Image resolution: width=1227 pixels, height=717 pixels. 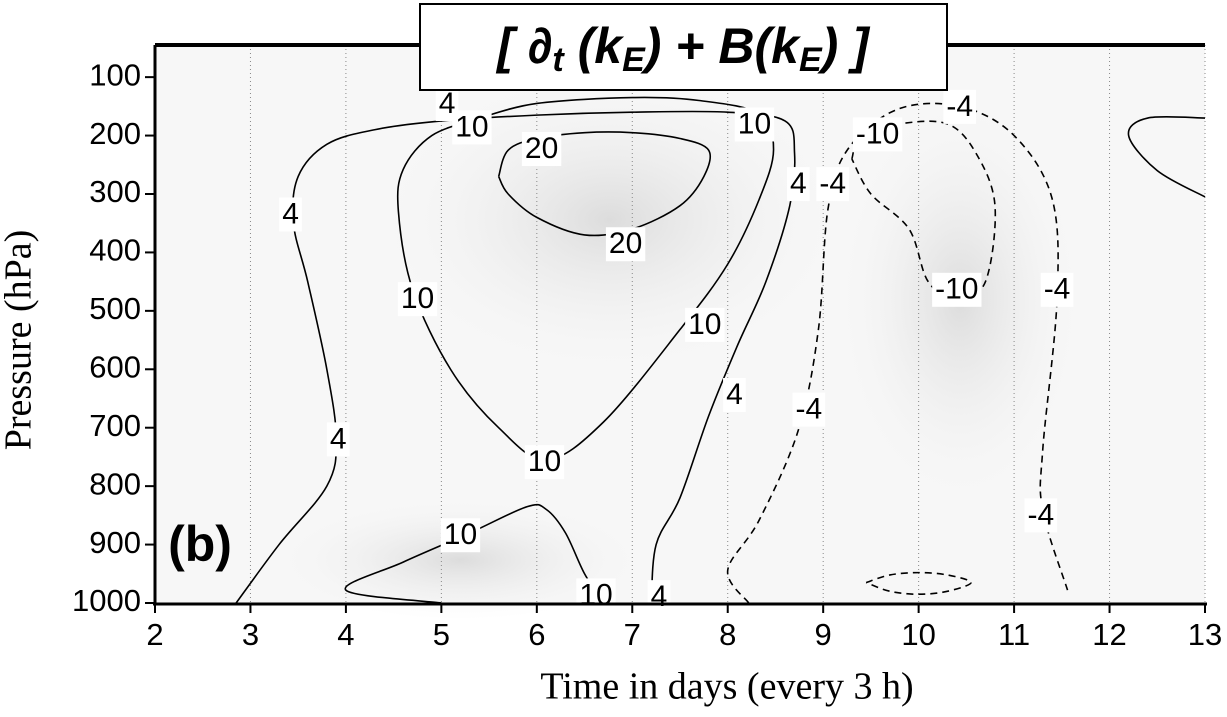 I want to click on x-tick-label: 9, so click(x=823, y=634).